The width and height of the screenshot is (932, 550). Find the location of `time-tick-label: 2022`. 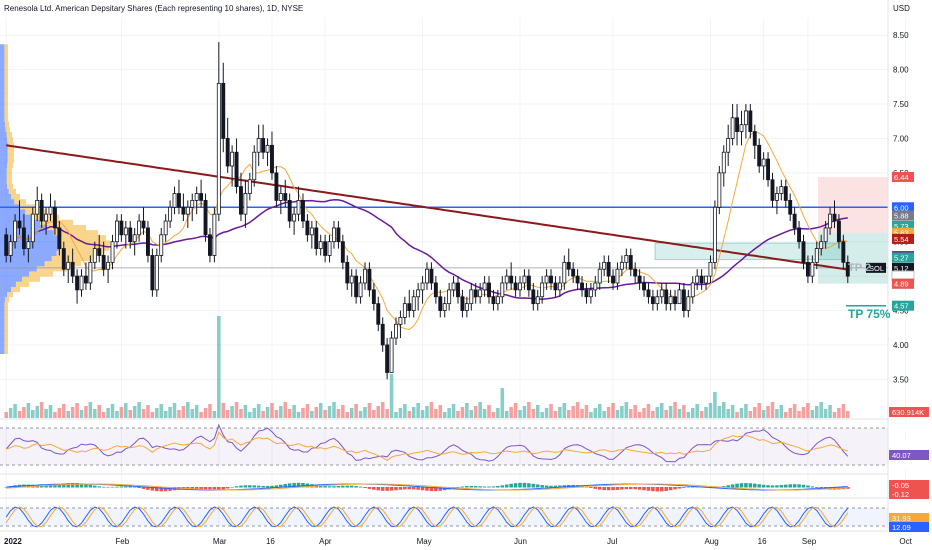

time-tick-label: 2022 is located at coordinates (13, 541).